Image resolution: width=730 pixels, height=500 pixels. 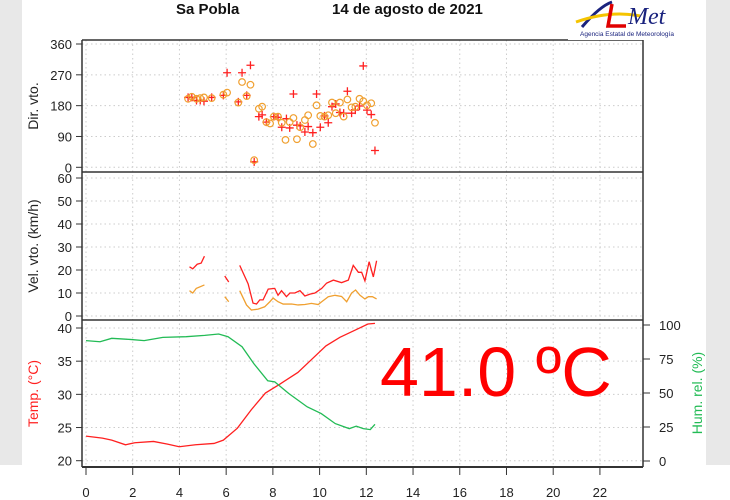 I want to click on y-tick-label: 50, so click(x=65, y=201).